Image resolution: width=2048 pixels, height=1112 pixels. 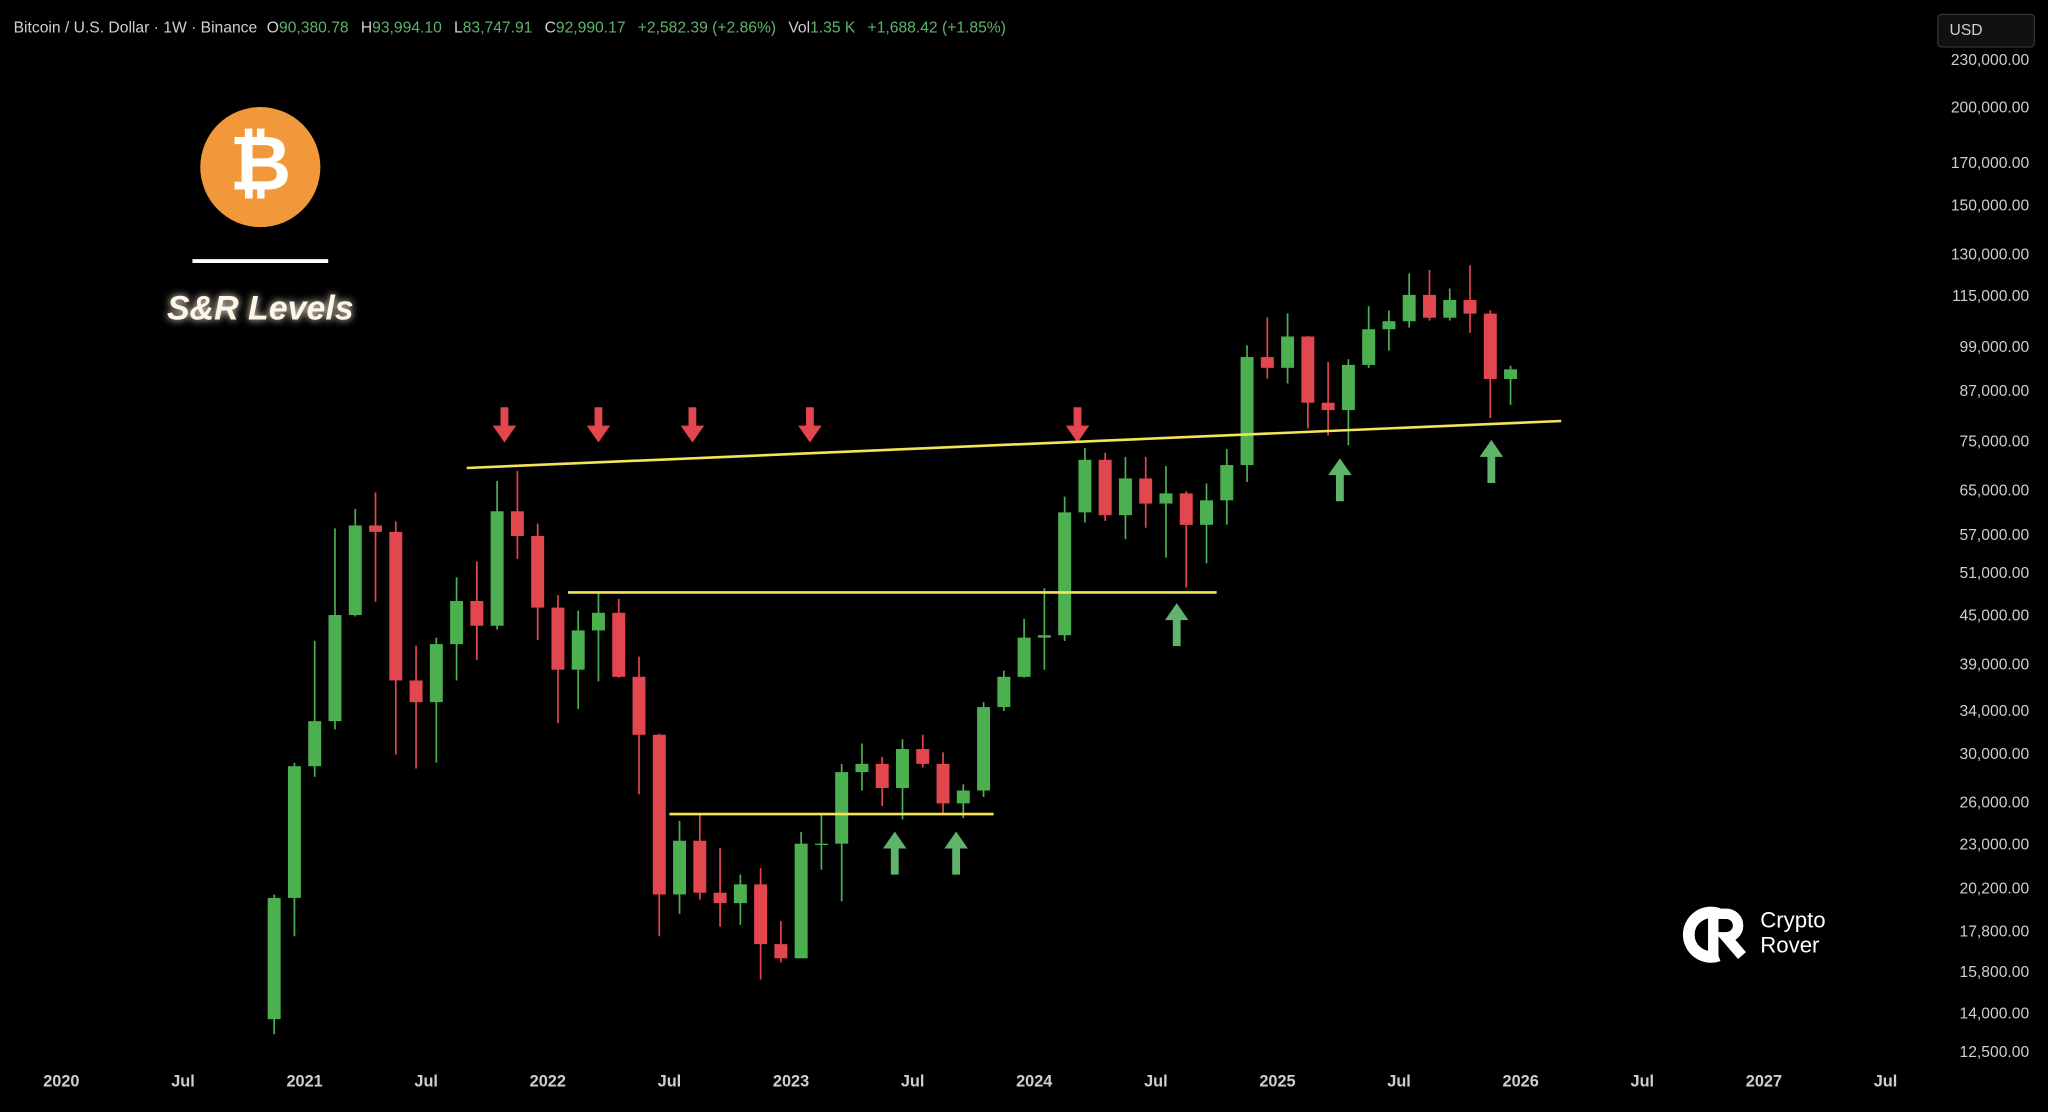 I want to click on symbol: Bitcoin / U.S. Dollar · 1W · Binance, so click(x=136, y=28).